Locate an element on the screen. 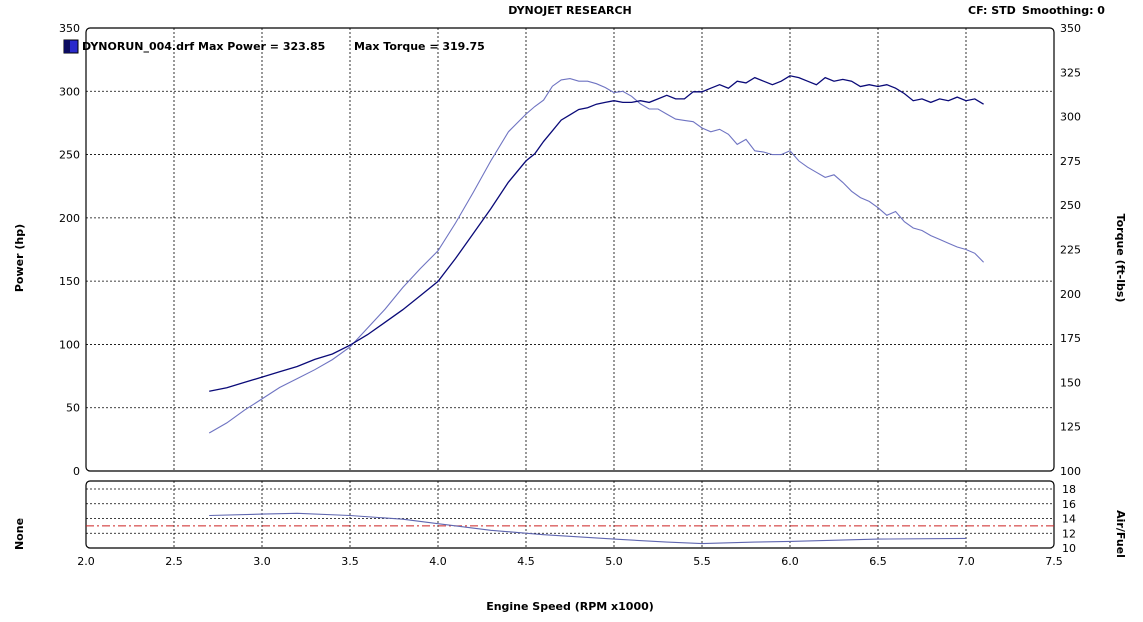 The height and width of the screenshot is (622, 1143). y-tick-label-right: 275 is located at coordinates (1070, 161).